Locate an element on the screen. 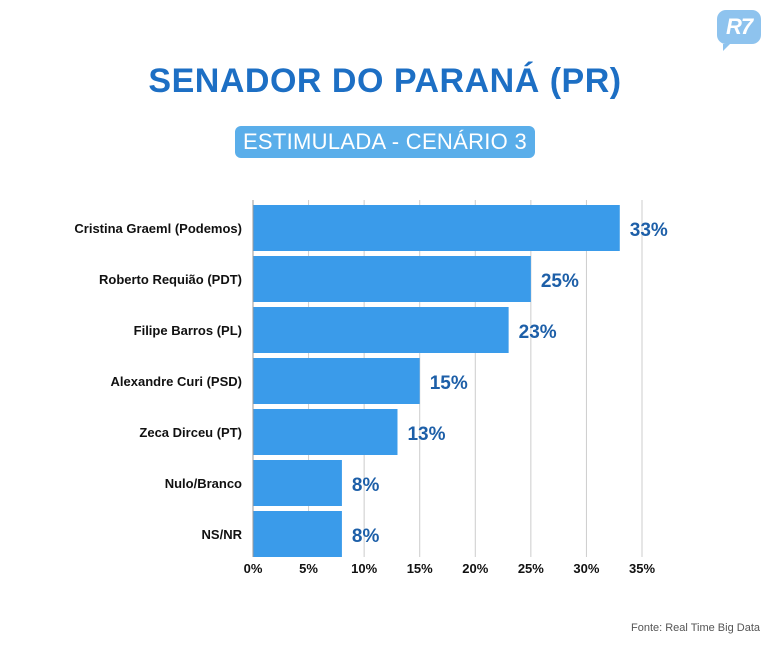 The width and height of the screenshot is (770, 650). category-label-3: Alexandre Curi (PSD) is located at coordinates (176, 381).